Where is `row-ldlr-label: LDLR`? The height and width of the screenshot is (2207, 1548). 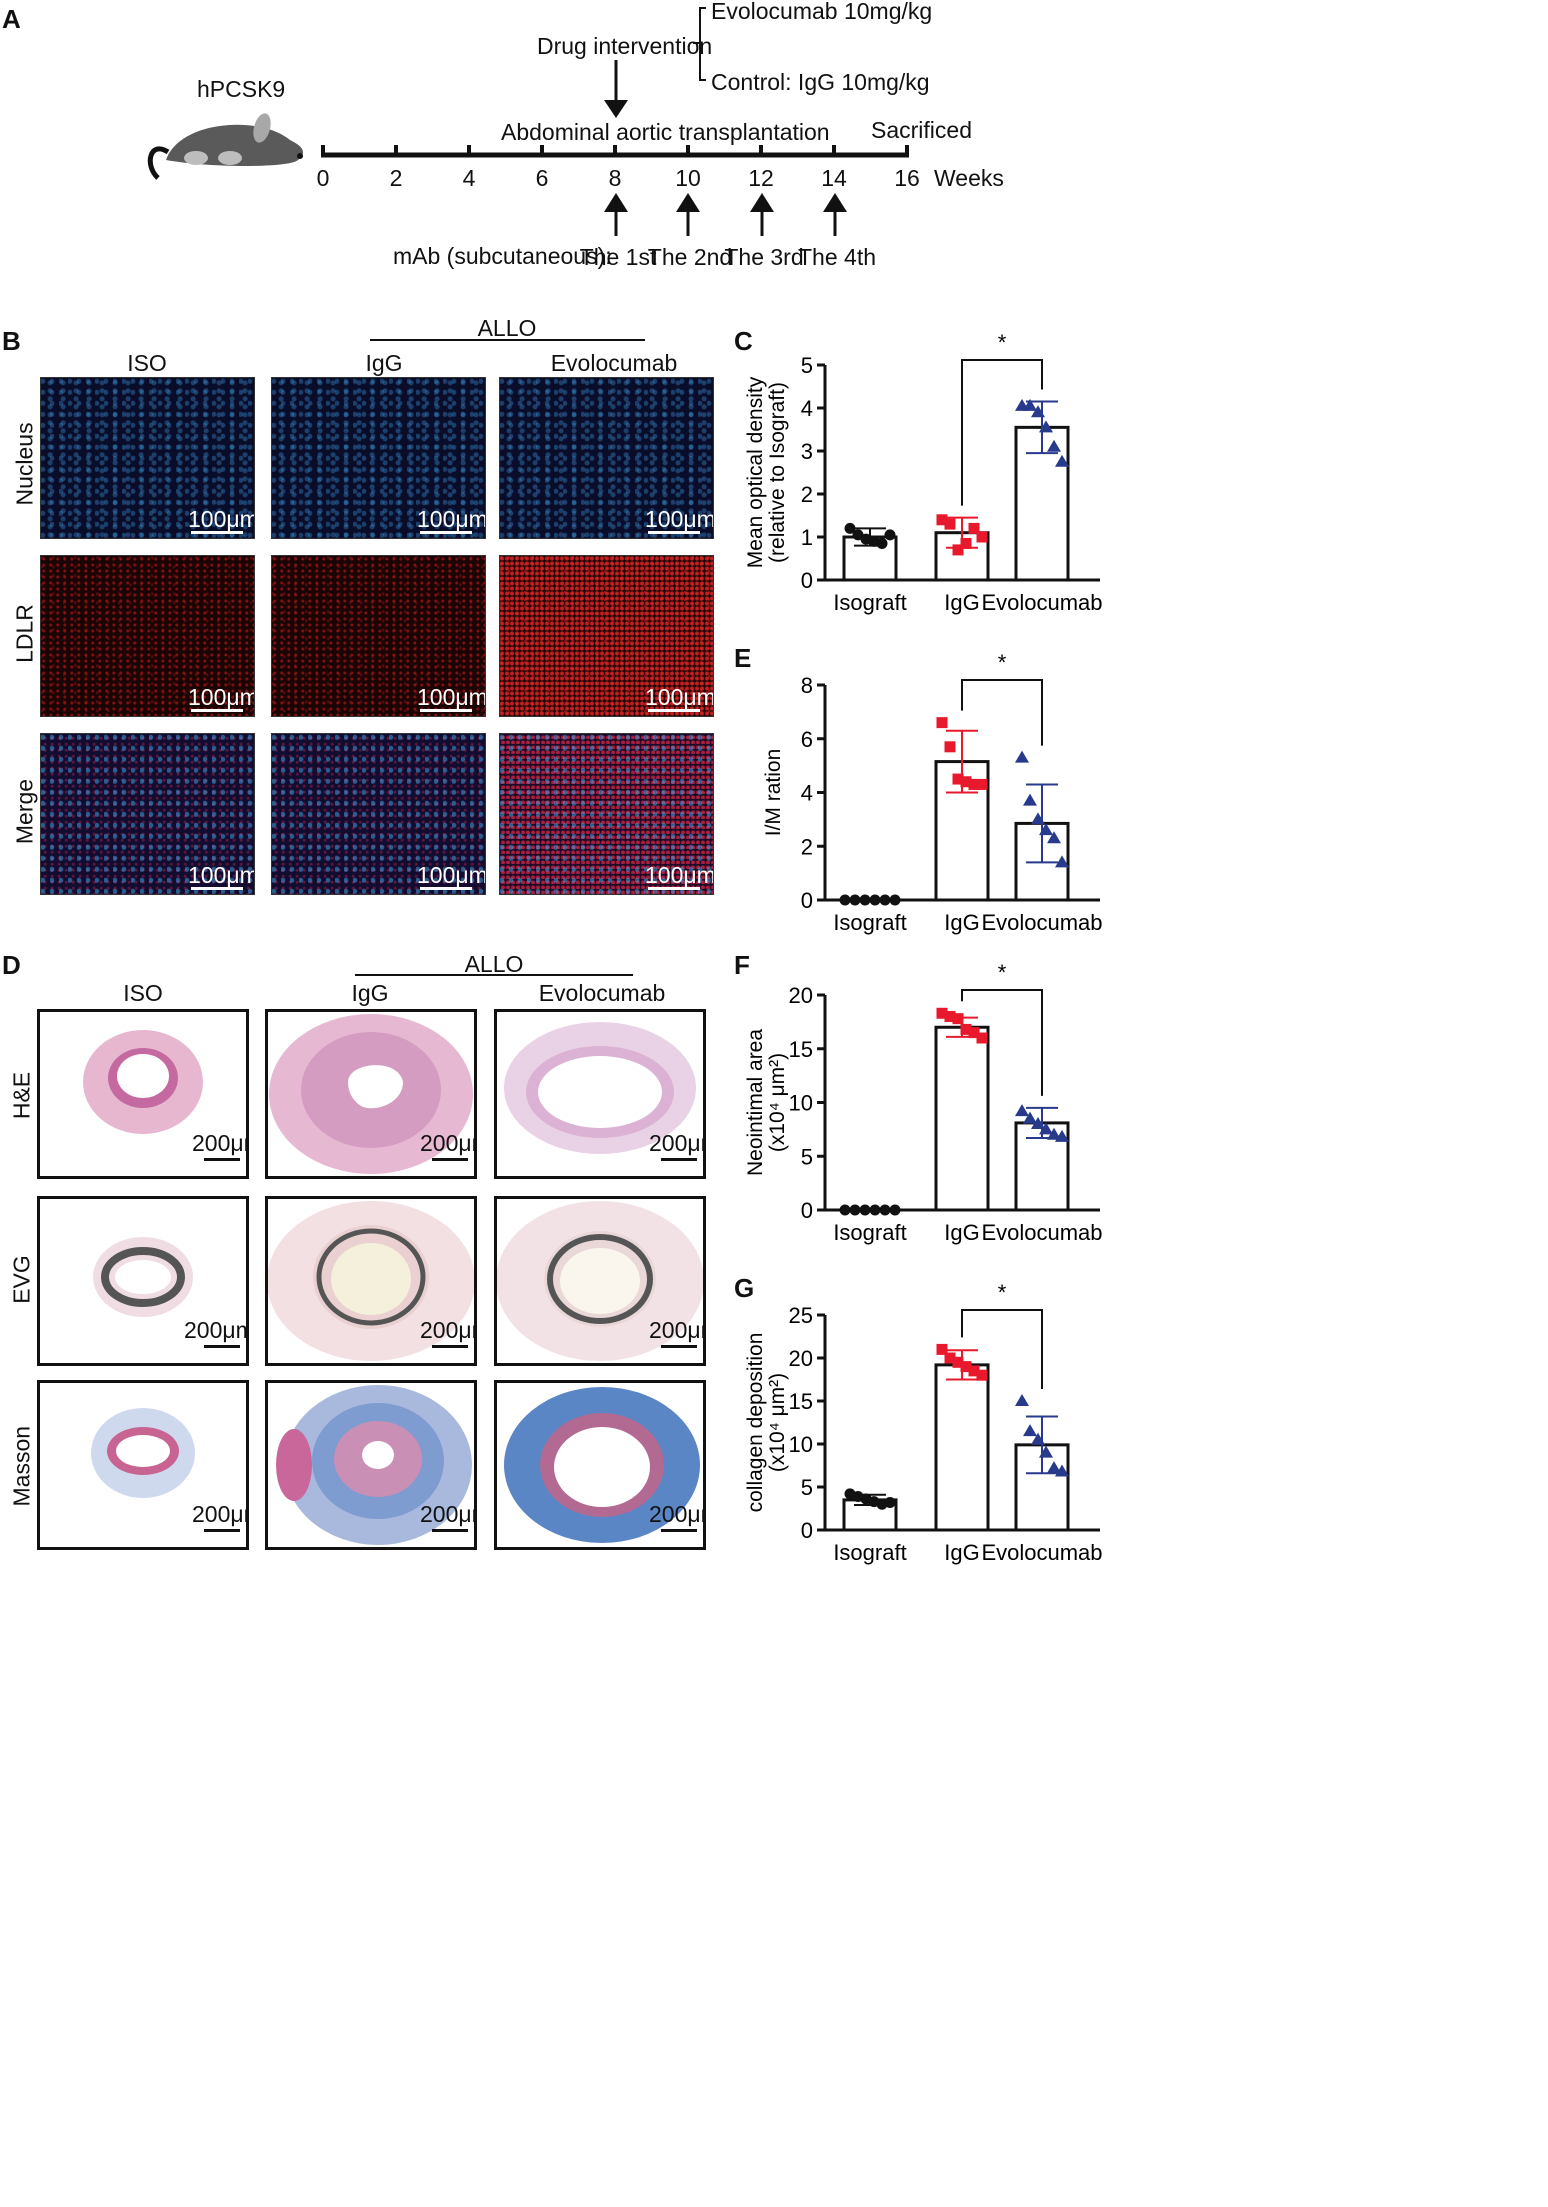
row-ldlr-label: LDLR is located at coordinates (24, 633).